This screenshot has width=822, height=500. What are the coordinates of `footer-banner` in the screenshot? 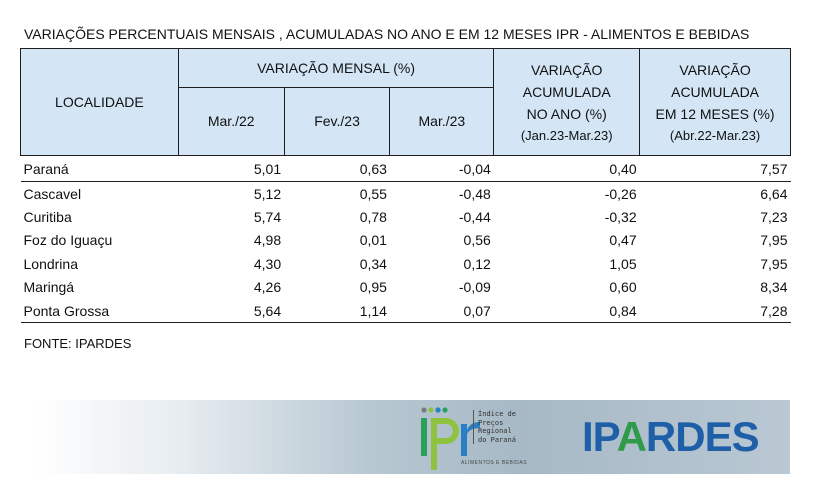 It's located at (411, 437).